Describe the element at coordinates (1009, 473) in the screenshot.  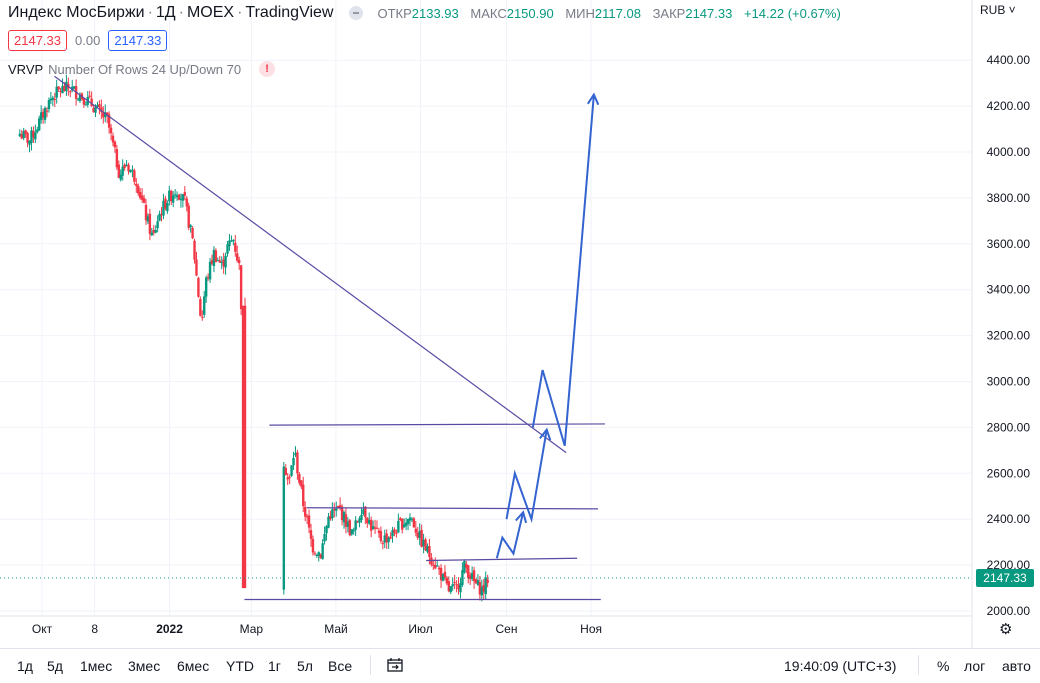
I see `y-tick-label: 2600.00` at that location.